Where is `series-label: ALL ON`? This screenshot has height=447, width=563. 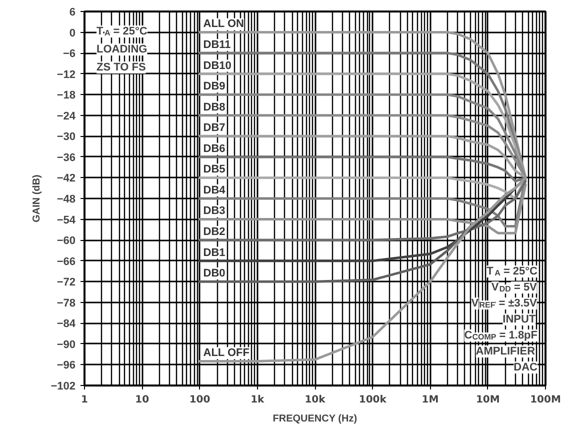
series-label: ALL ON is located at coordinates (223, 24).